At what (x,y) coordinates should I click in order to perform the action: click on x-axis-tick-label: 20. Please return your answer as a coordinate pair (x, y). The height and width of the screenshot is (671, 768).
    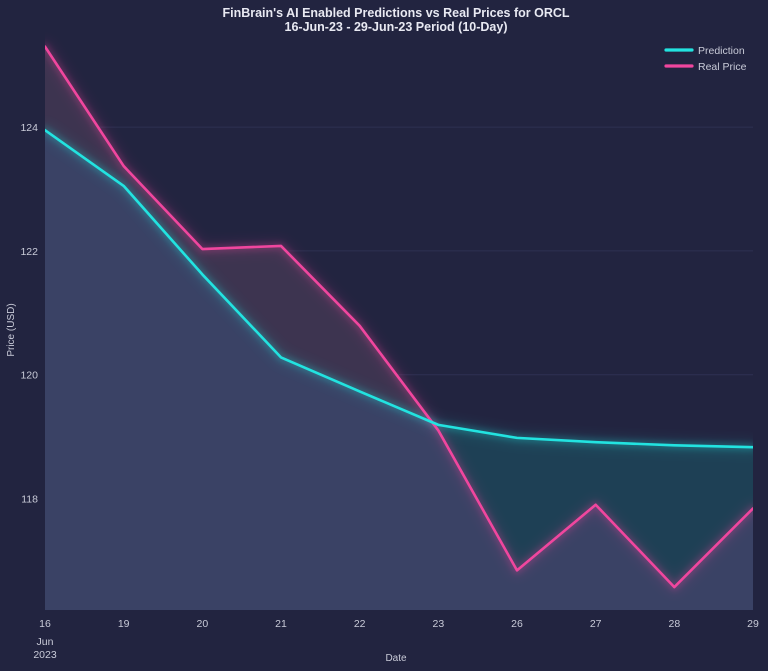
    Looking at the image, I should click on (202, 624).